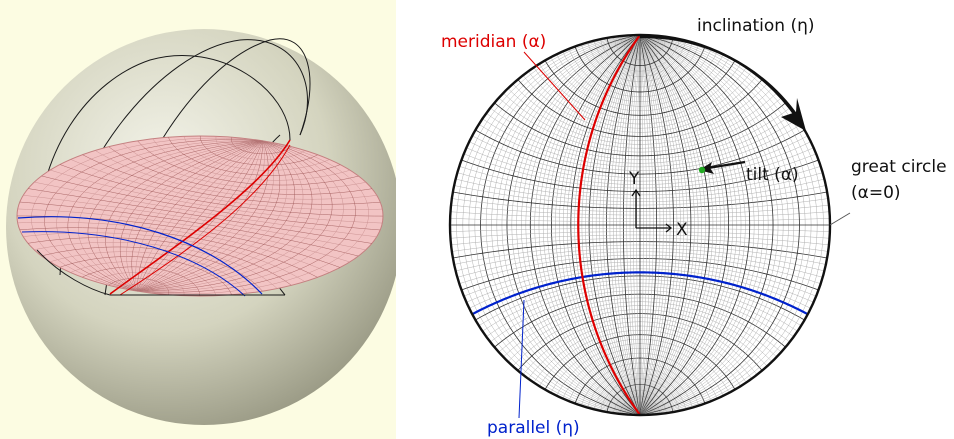 The width and height of the screenshot is (954, 439). I want to click on parallel-curve, so click(640, 293).